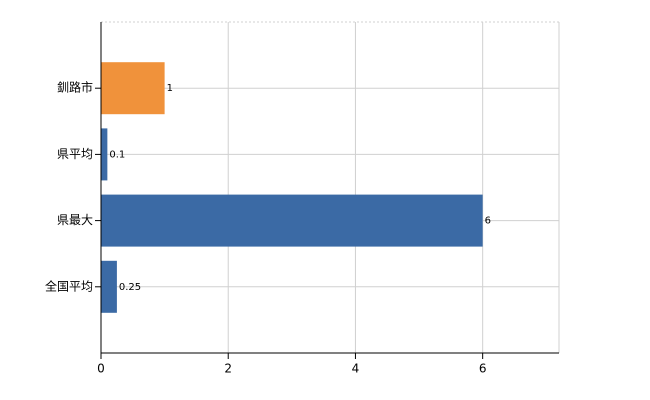 The width and height of the screenshot is (650, 400). Describe the element at coordinates (356, 369) in the screenshot. I see `x-tick-label: 4` at that location.